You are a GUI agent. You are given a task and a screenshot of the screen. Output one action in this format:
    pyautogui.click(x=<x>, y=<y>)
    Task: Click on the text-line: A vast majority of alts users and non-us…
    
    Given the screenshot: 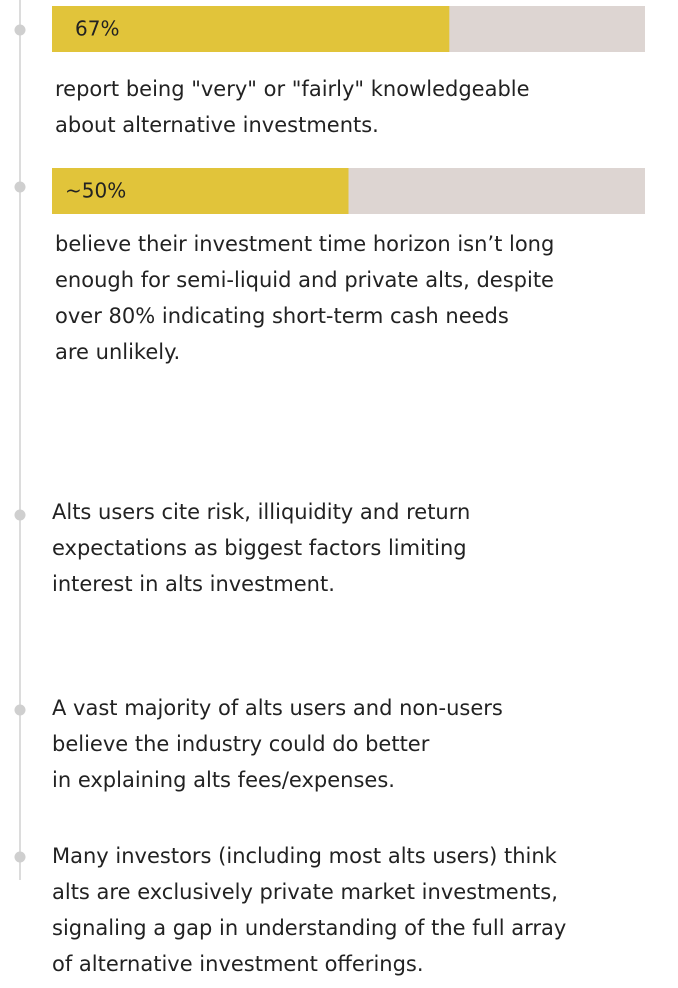 What is the action you would take?
    pyautogui.click(x=277, y=708)
    